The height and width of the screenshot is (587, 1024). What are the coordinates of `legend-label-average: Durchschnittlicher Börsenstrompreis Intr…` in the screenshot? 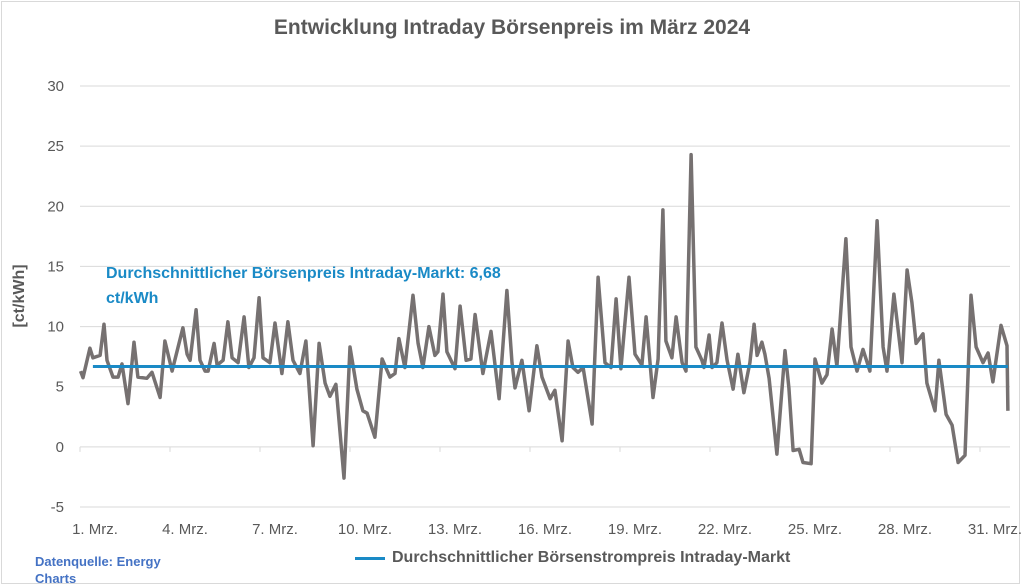 It's located at (591, 557).